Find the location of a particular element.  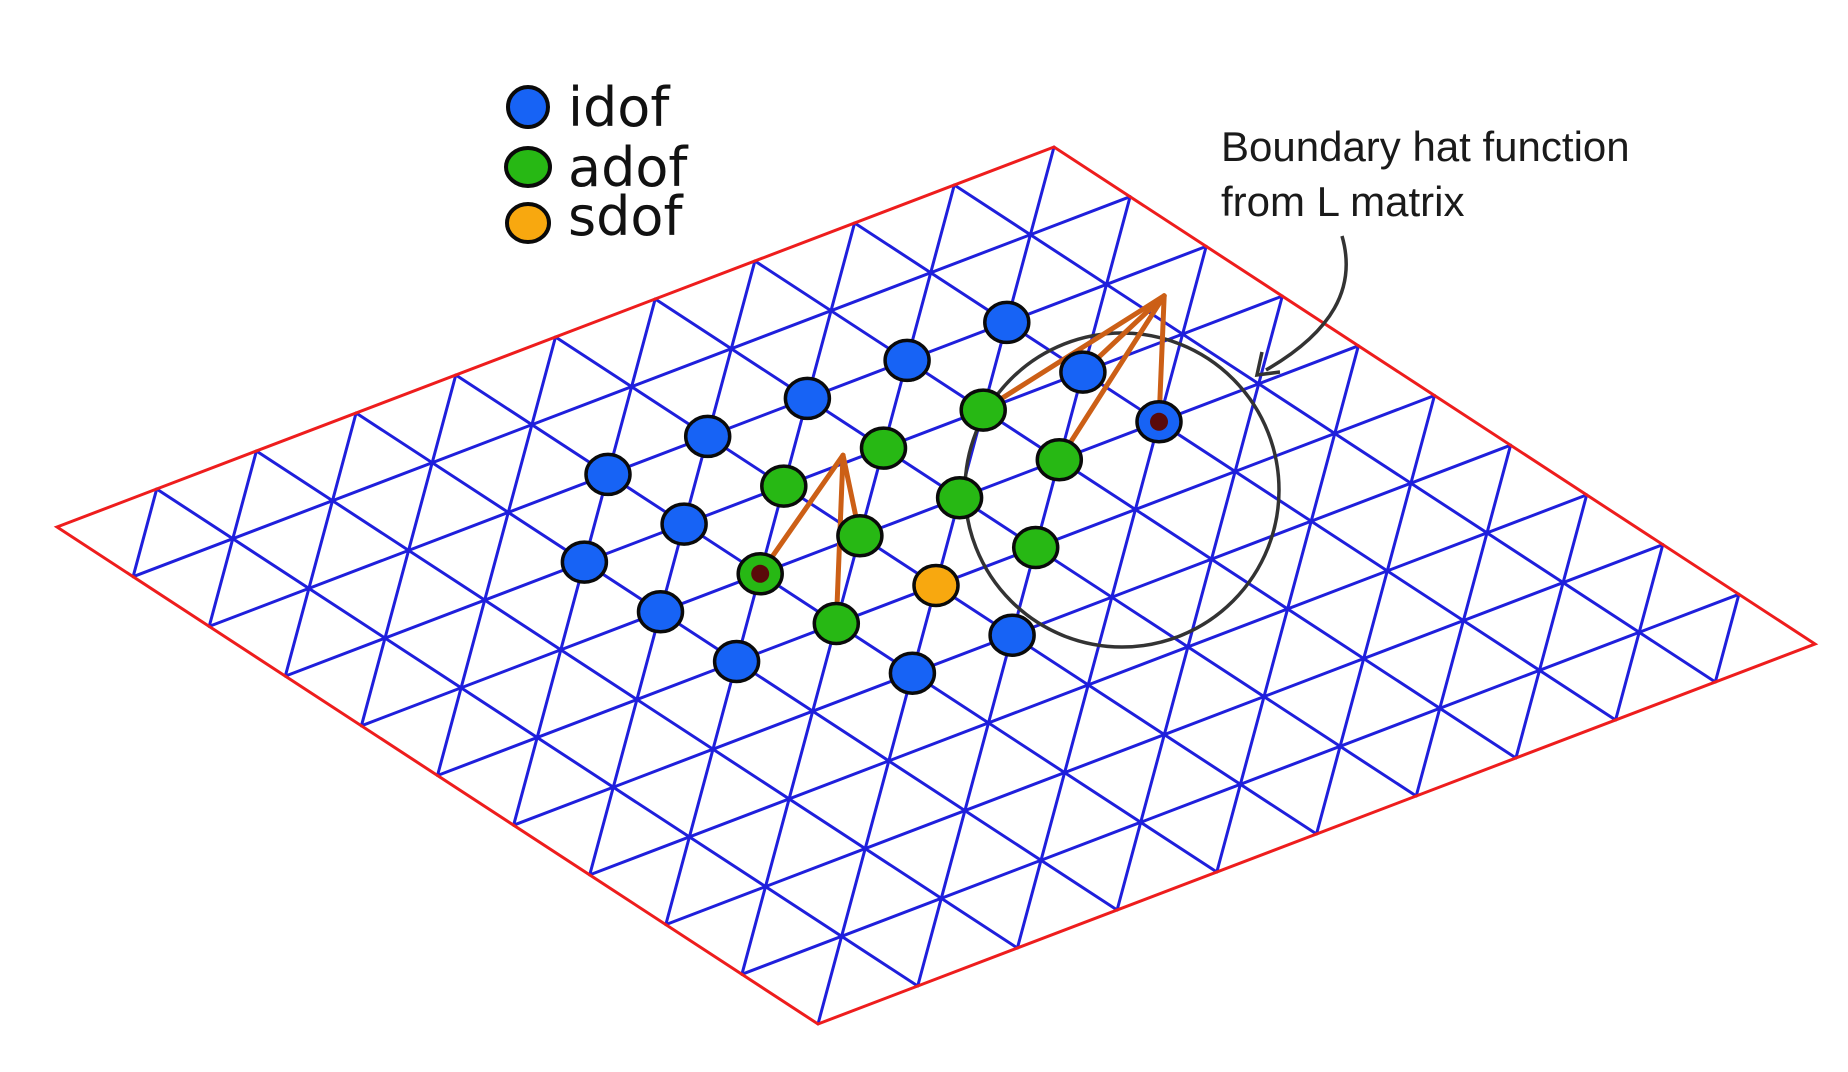

legend-label-sdof: sdof is located at coordinates (626, 216).